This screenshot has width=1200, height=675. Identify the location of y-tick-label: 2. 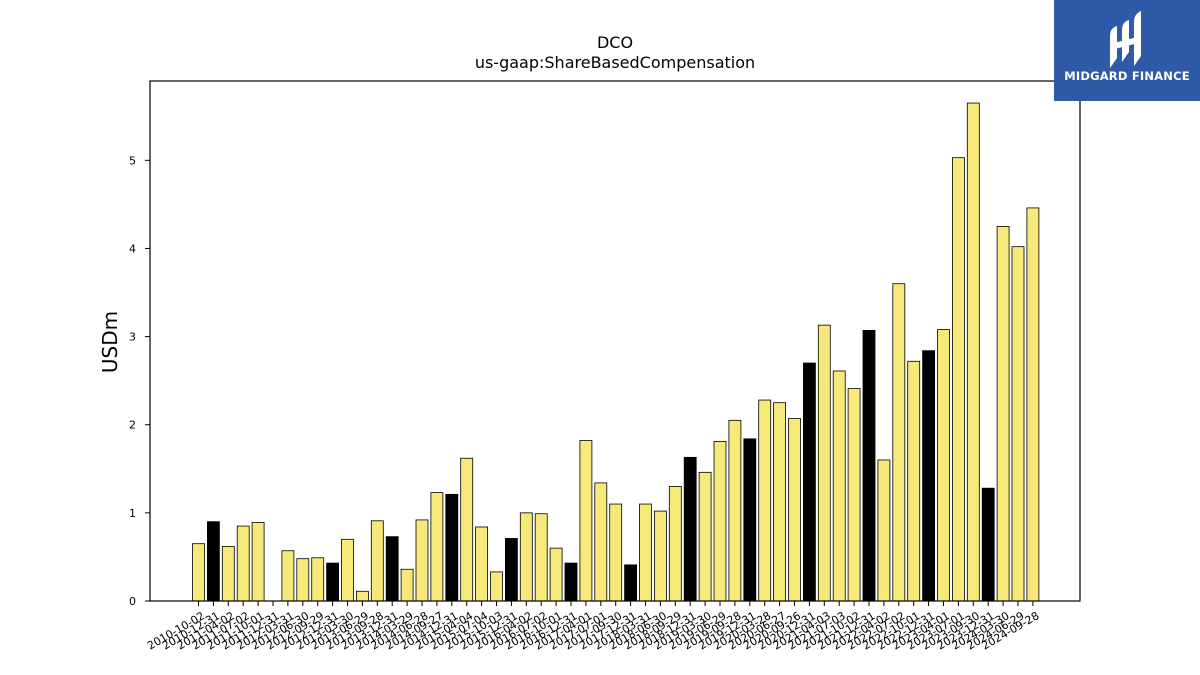
(132, 425).